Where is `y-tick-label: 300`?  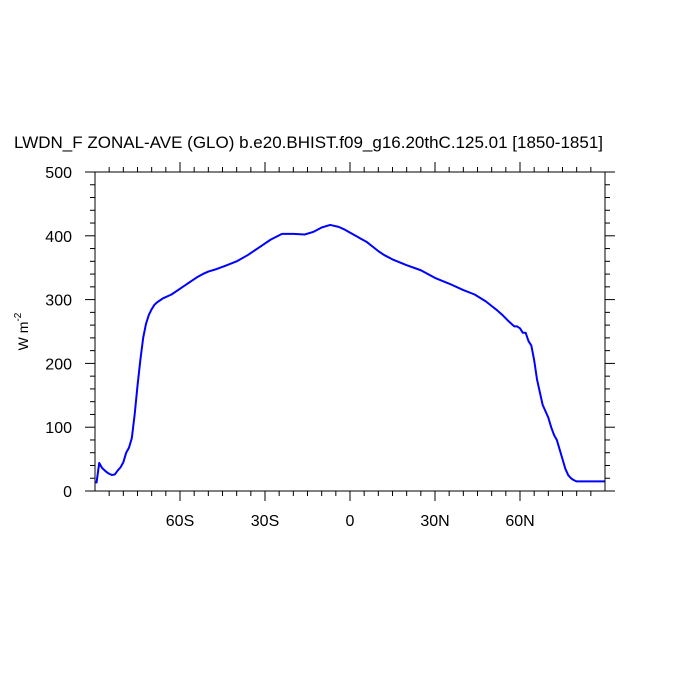 y-tick-label: 300 is located at coordinates (58, 301).